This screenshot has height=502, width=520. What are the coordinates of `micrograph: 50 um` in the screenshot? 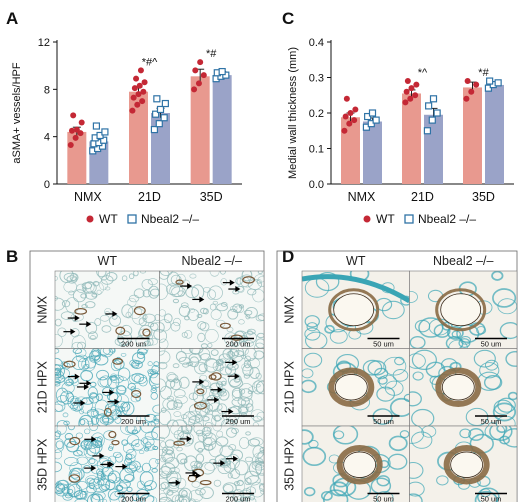 It's located at (355, 309).